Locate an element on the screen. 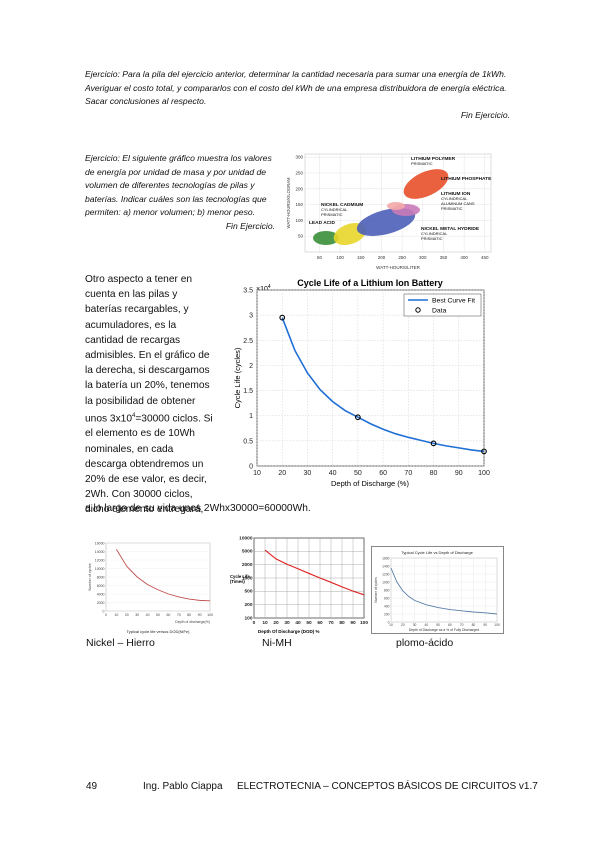 This screenshot has height=841, width=595. region-li-polymer is located at coordinates (426, 184).